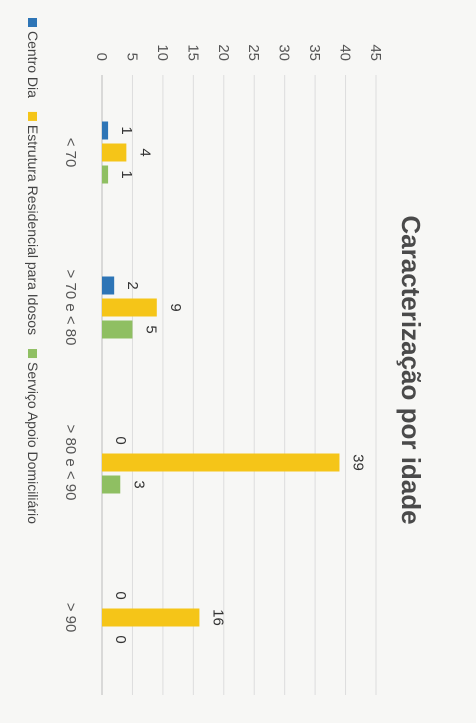 Image resolution: width=476 pixels, height=723 pixels. I want to click on legend-label: Centro Dia, so click(33, 64).